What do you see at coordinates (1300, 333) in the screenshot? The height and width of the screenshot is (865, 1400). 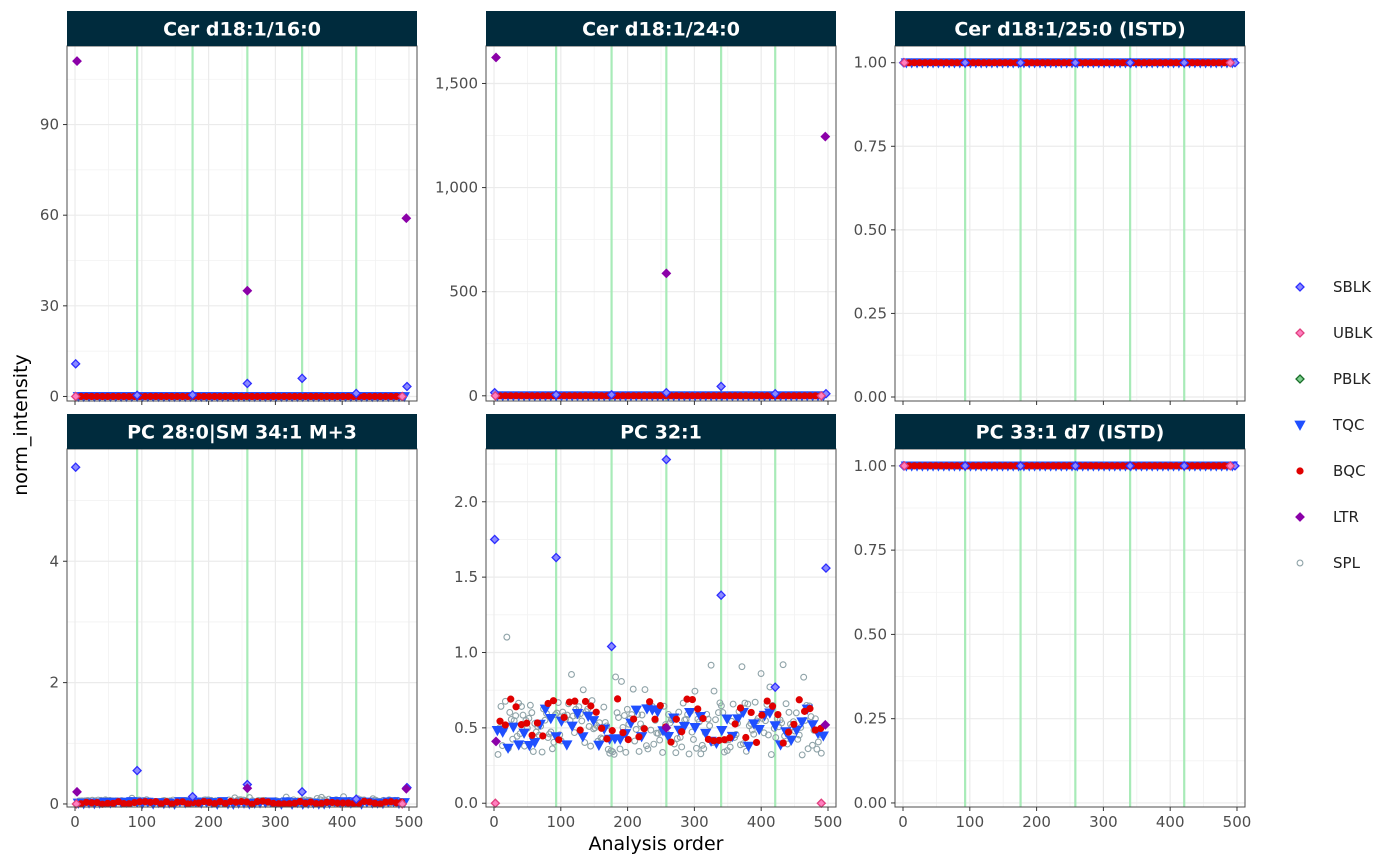 I see `legend-key-ublk` at bounding box center [1300, 333].